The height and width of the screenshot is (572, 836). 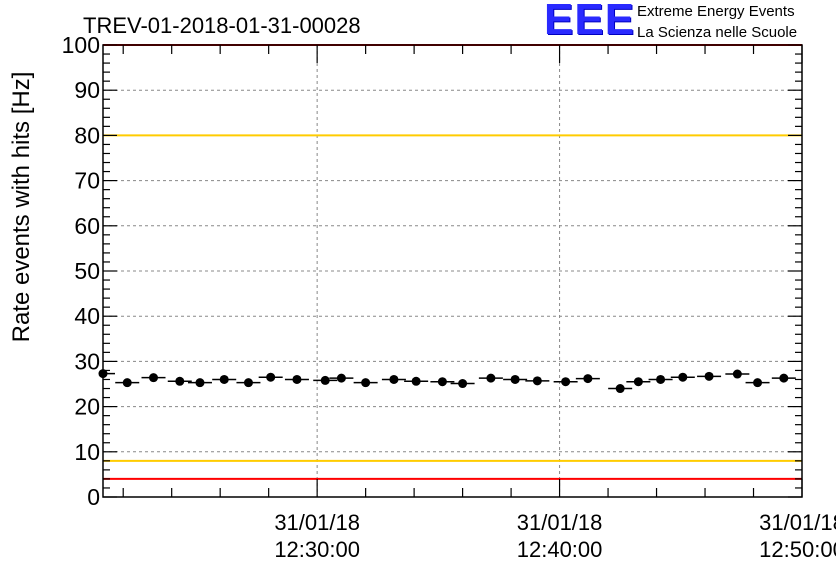 What do you see at coordinates (87, 452) in the screenshot?
I see `y-tick-label: 10` at bounding box center [87, 452].